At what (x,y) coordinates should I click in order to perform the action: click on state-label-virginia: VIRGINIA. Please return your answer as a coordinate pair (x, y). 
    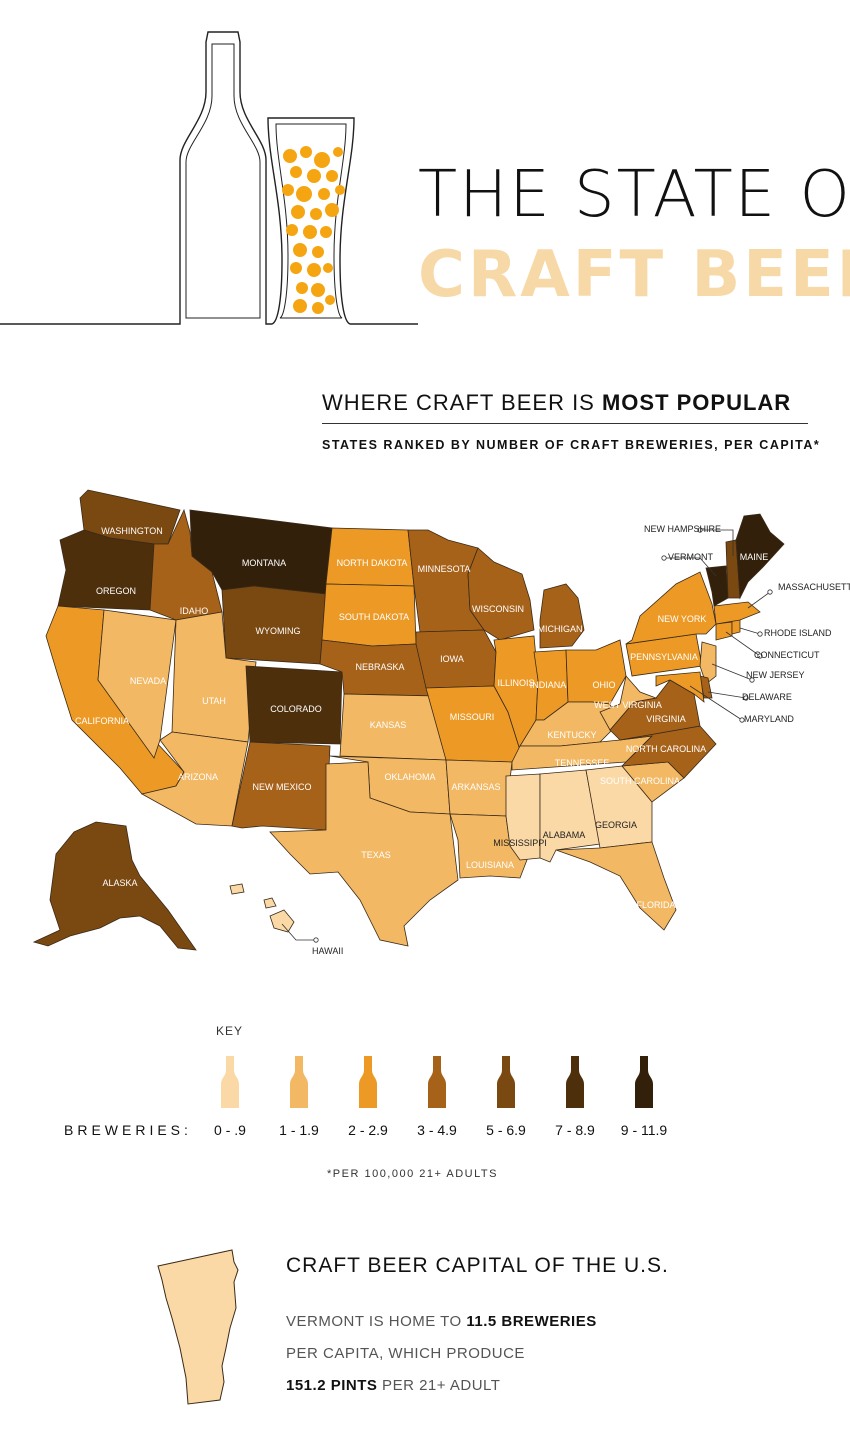
    Looking at the image, I should click on (666, 719).